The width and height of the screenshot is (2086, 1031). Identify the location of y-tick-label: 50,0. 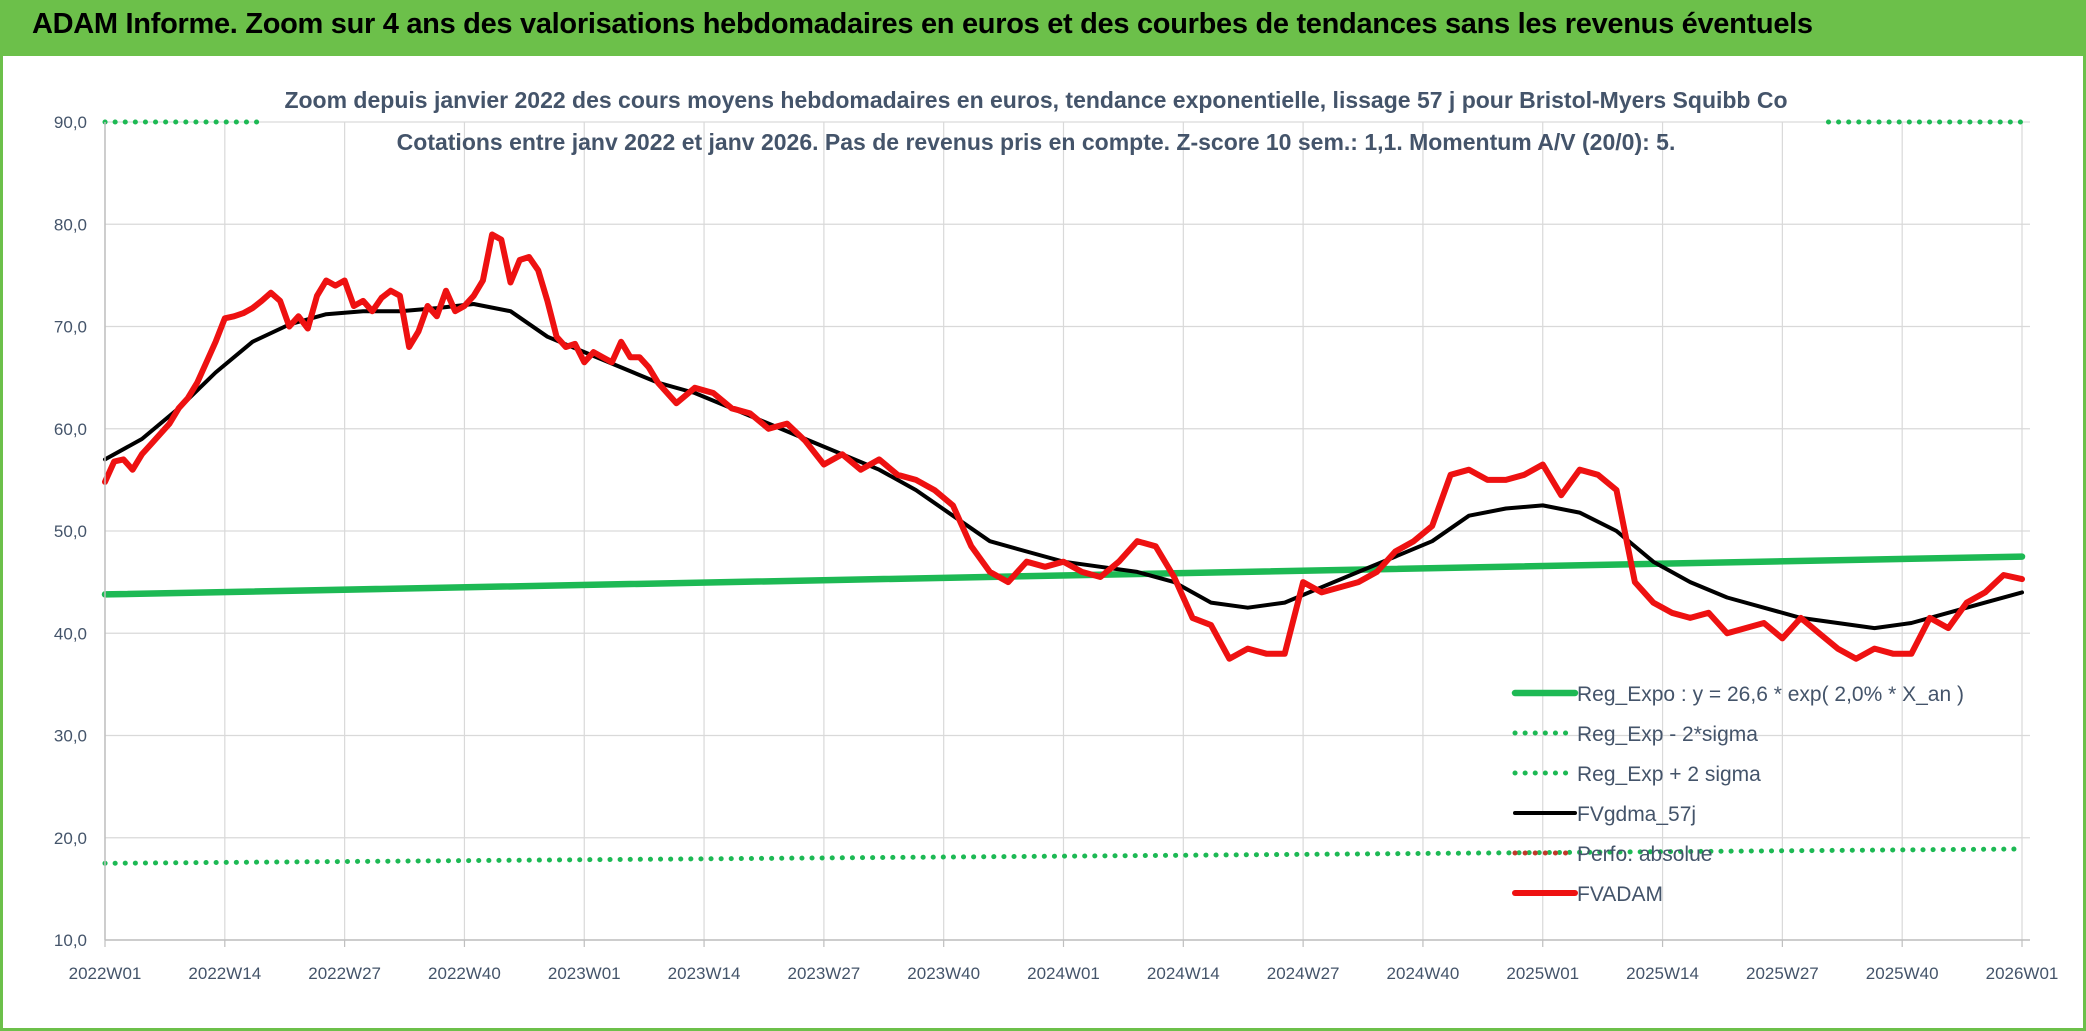
(70, 531).